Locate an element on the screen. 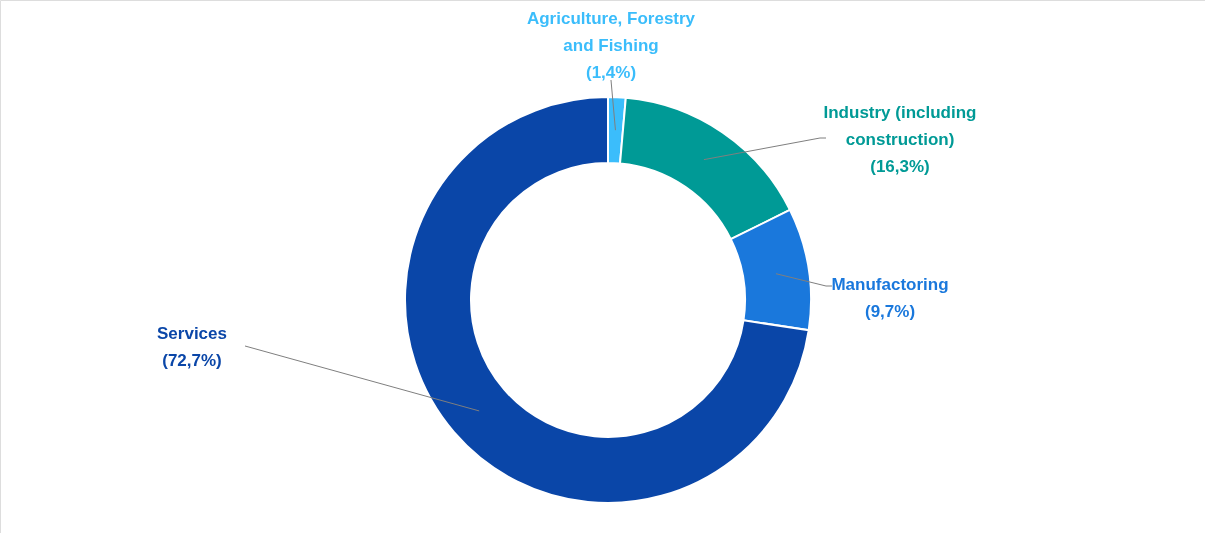 Image resolution: width=1205 pixels, height=533 pixels. slice-label: Manufactoring is located at coordinates (890, 284).